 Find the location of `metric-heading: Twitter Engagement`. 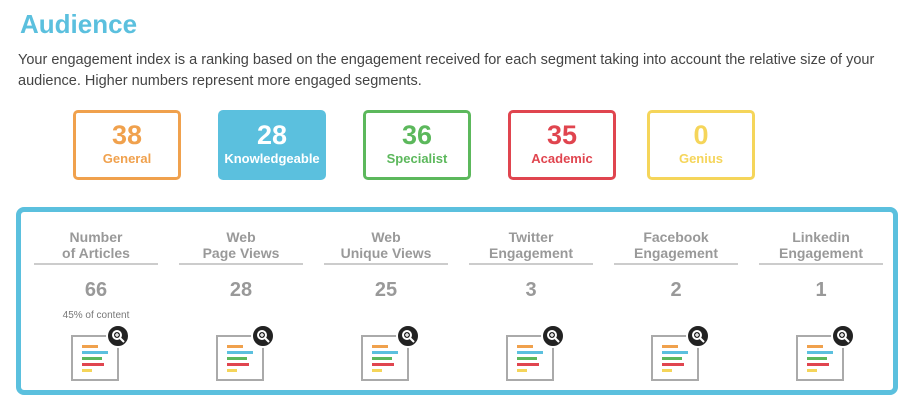

metric-heading: Twitter Engagement is located at coordinates (531, 247).